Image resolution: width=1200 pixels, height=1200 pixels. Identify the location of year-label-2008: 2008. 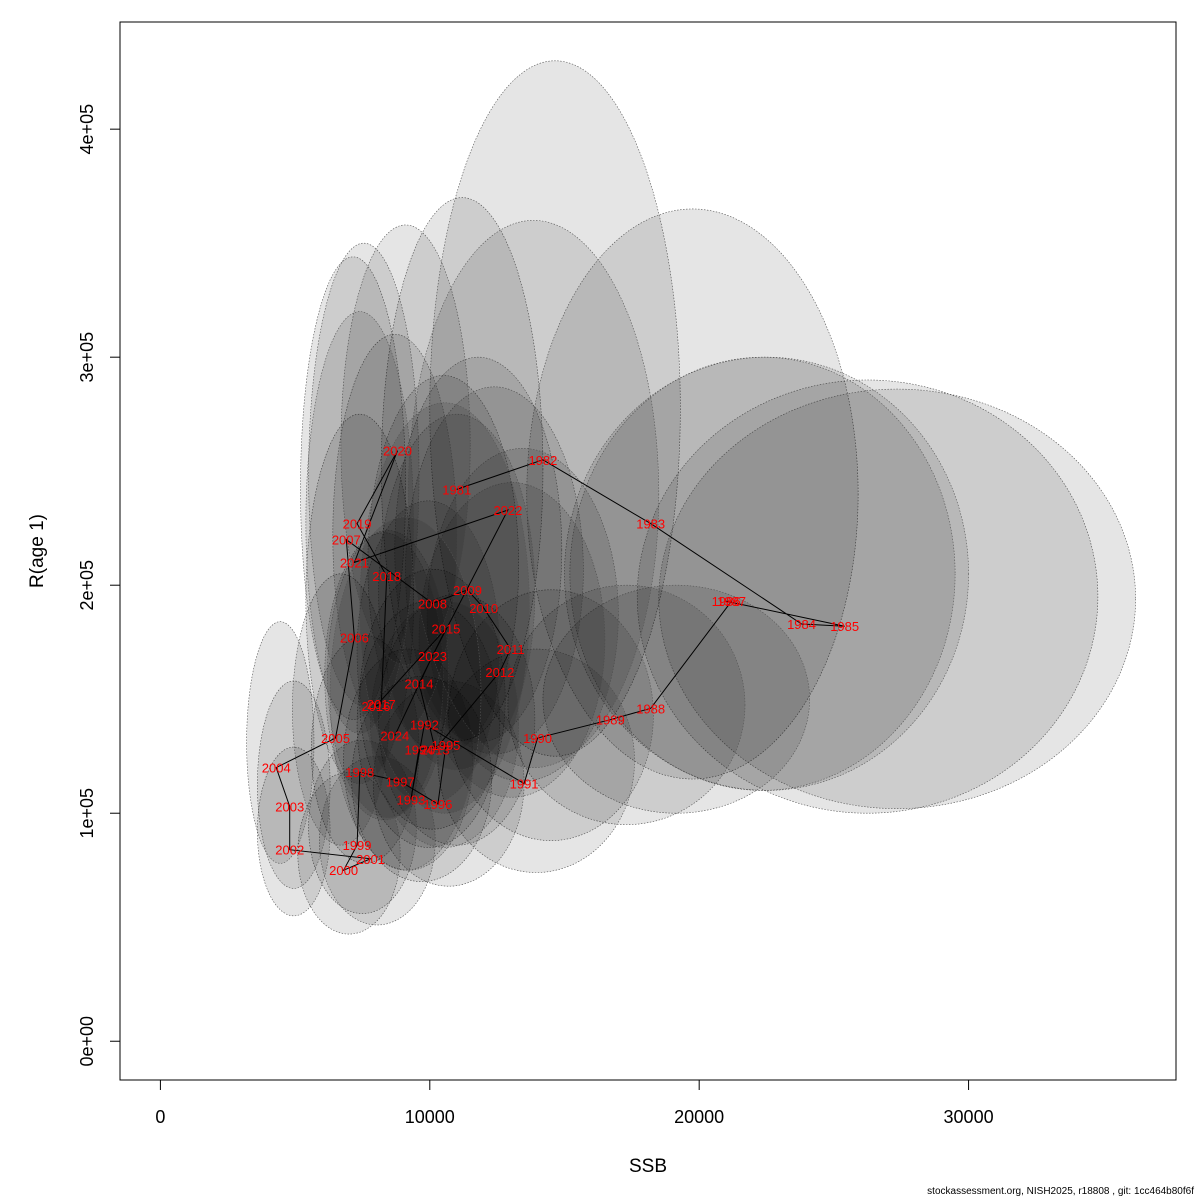
(432, 603).